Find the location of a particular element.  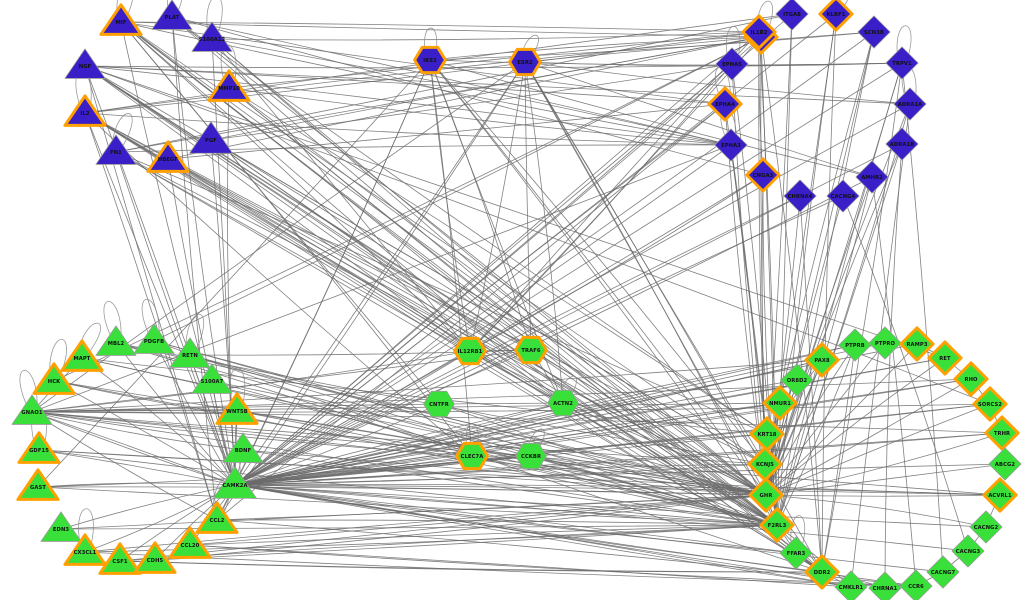

graph-node-retn: RETN is located at coordinates (190, 352).